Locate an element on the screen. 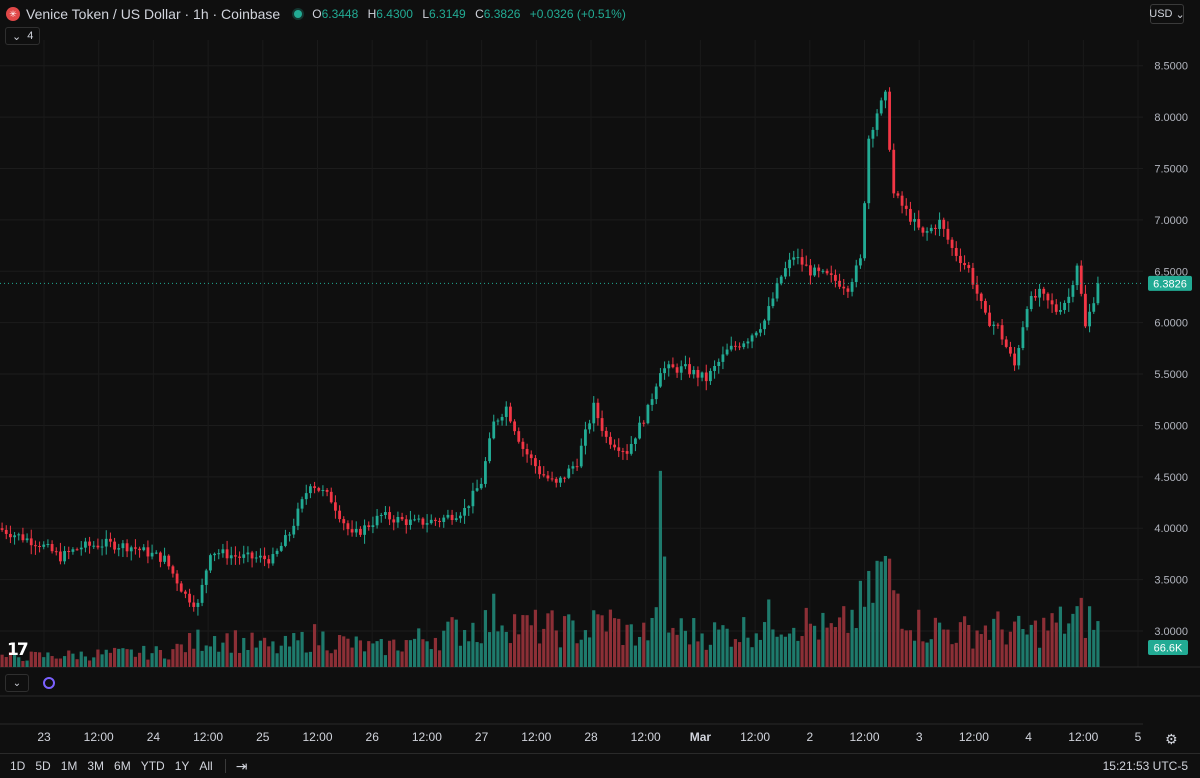  indicators-toggle-button: ⌄ 4 is located at coordinates (23, 36).